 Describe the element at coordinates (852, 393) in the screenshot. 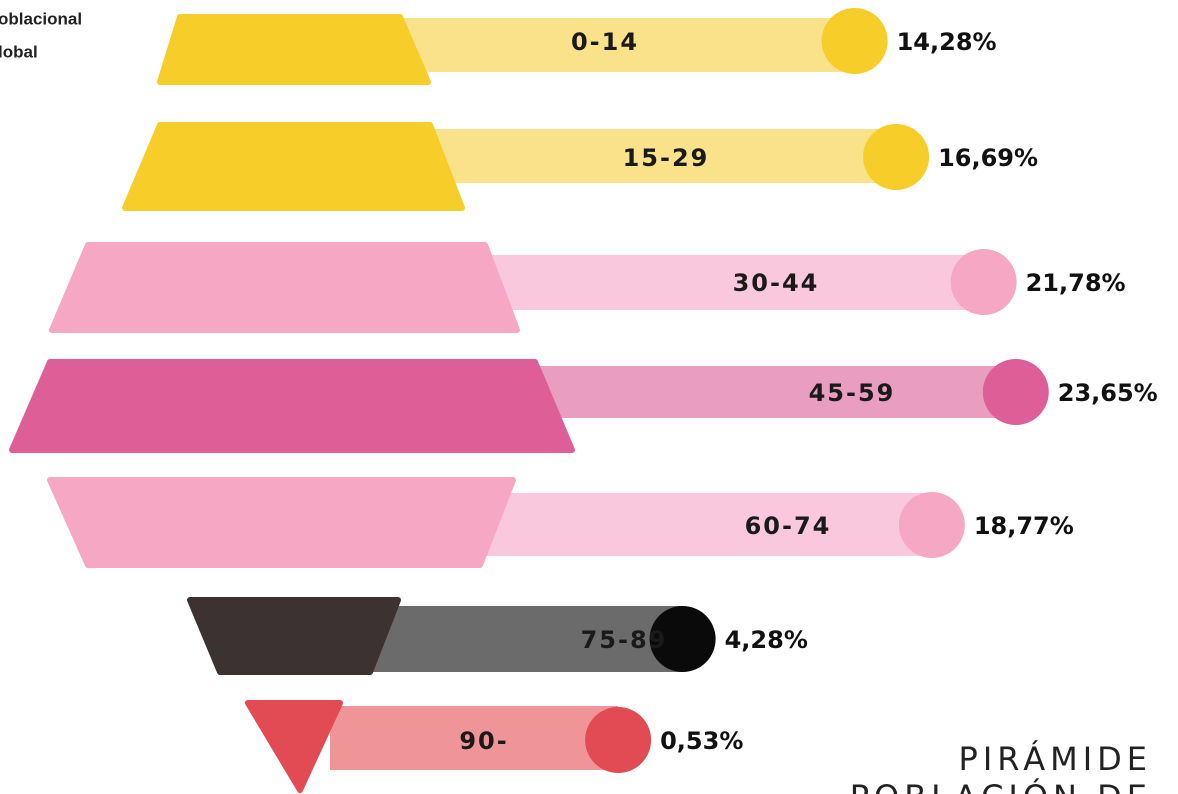

I see `category-label: 45-59` at that location.